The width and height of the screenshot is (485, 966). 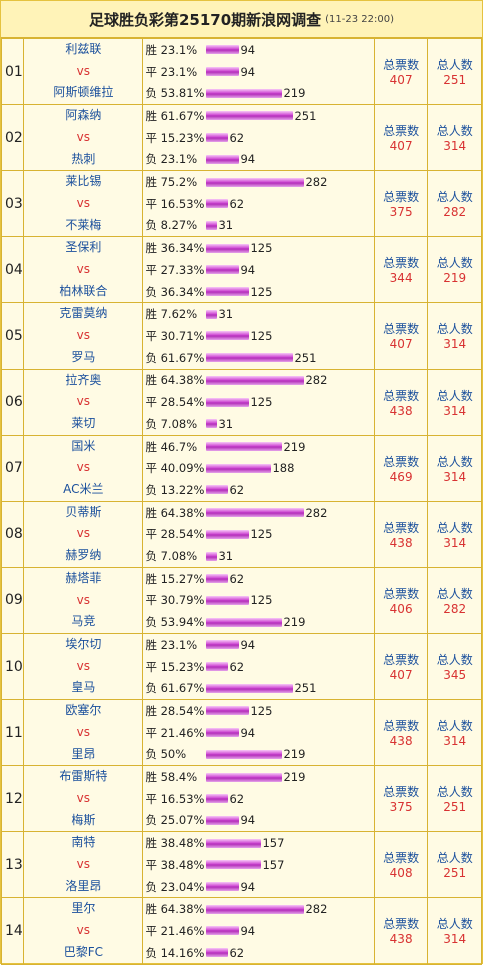 What do you see at coordinates (83, 181) in the screenshot?
I see `home-team: 莱比锡` at bounding box center [83, 181].